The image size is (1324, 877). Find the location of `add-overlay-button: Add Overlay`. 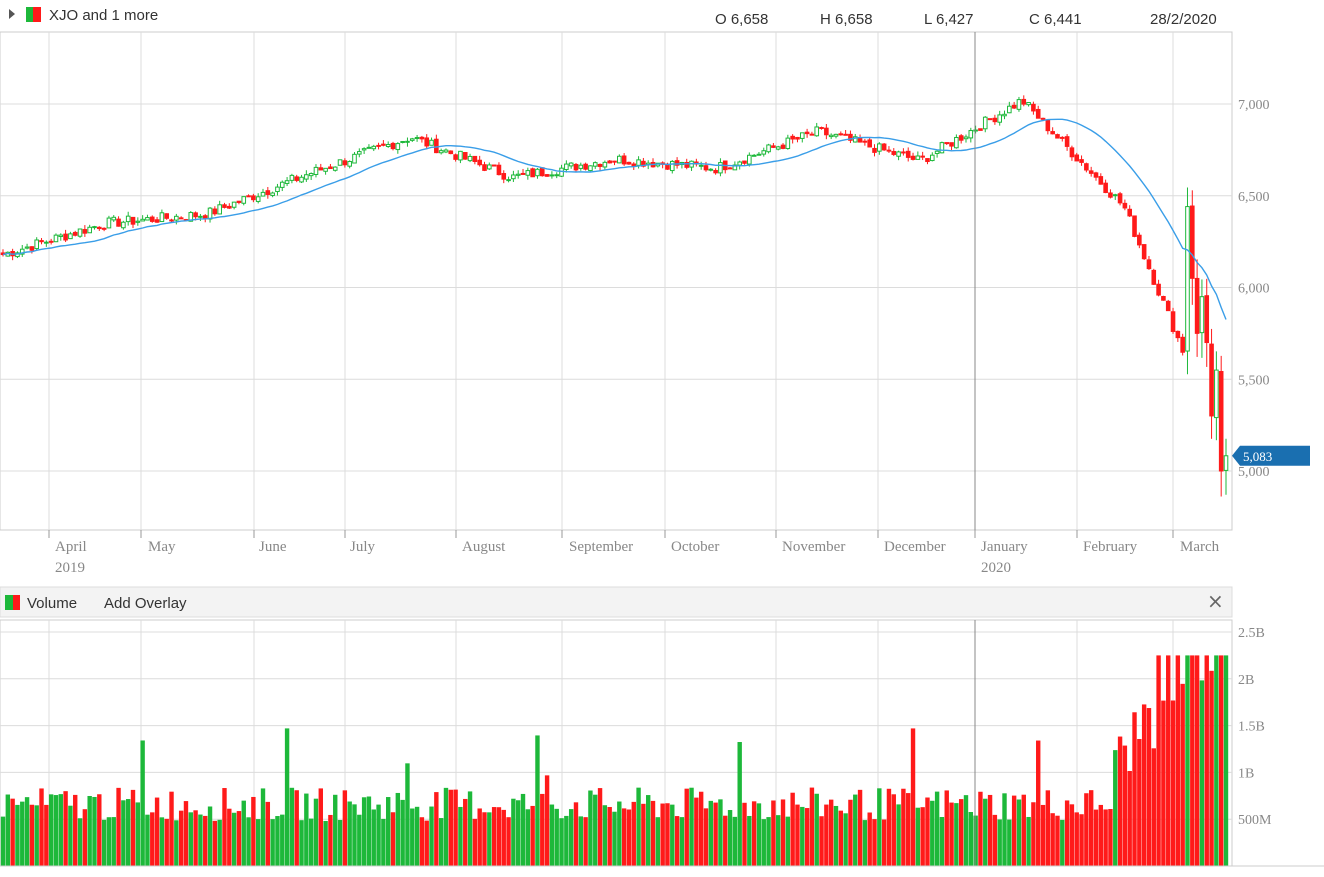

add-overlay-button: Add Overlay is located at coordinates (145, 603).